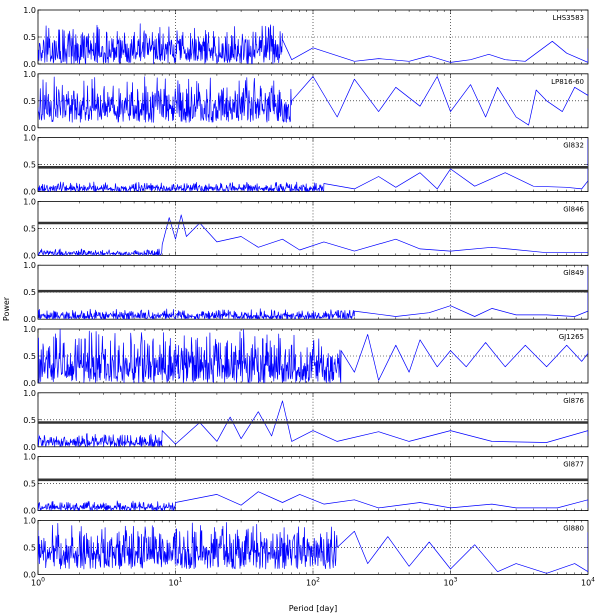 This screenshot has height=615, width=600. I want to click on panel-lp816-60: 0.0 0.5 1.0 LP816-60, so click(306, 101).